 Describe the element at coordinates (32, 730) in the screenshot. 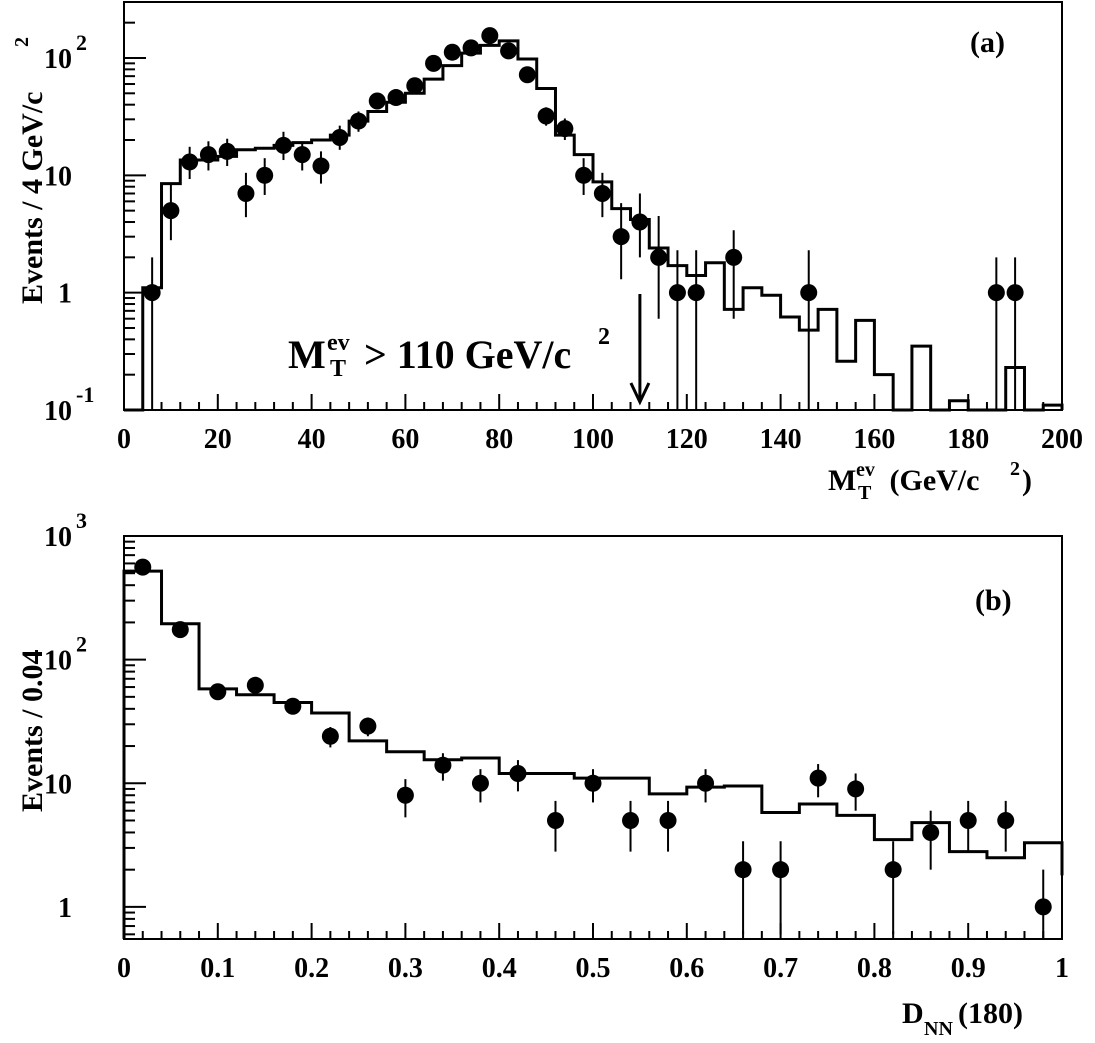

I see `panel-b-ylabel: Events / 0.04` at that location.